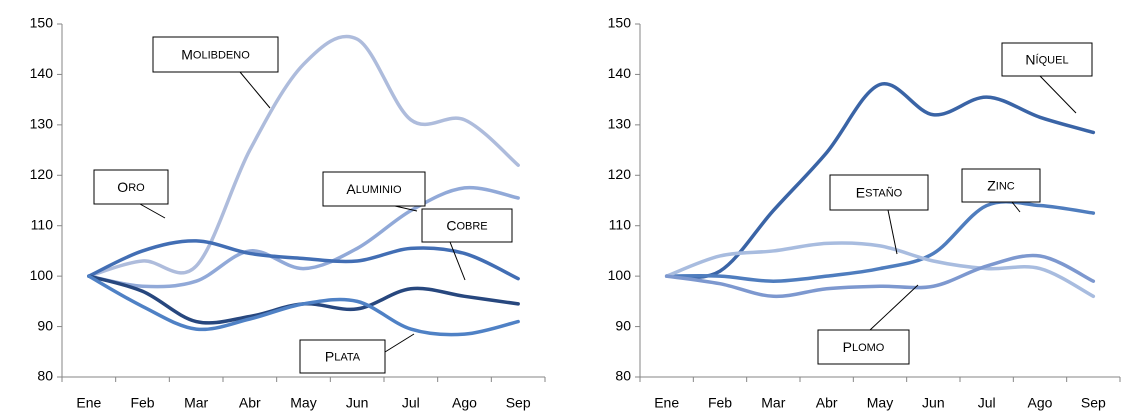 This screenshot has width=1136, height=414. I want to click on callout-cobre: COBRE, so click(467, 244).